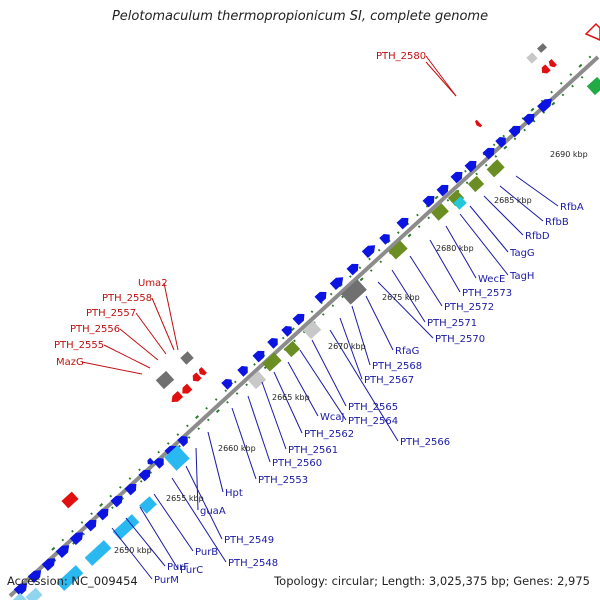 The height and width of the screenshot is (600, 600). I want to click on callout-reverse-extra, so click(441, 79).